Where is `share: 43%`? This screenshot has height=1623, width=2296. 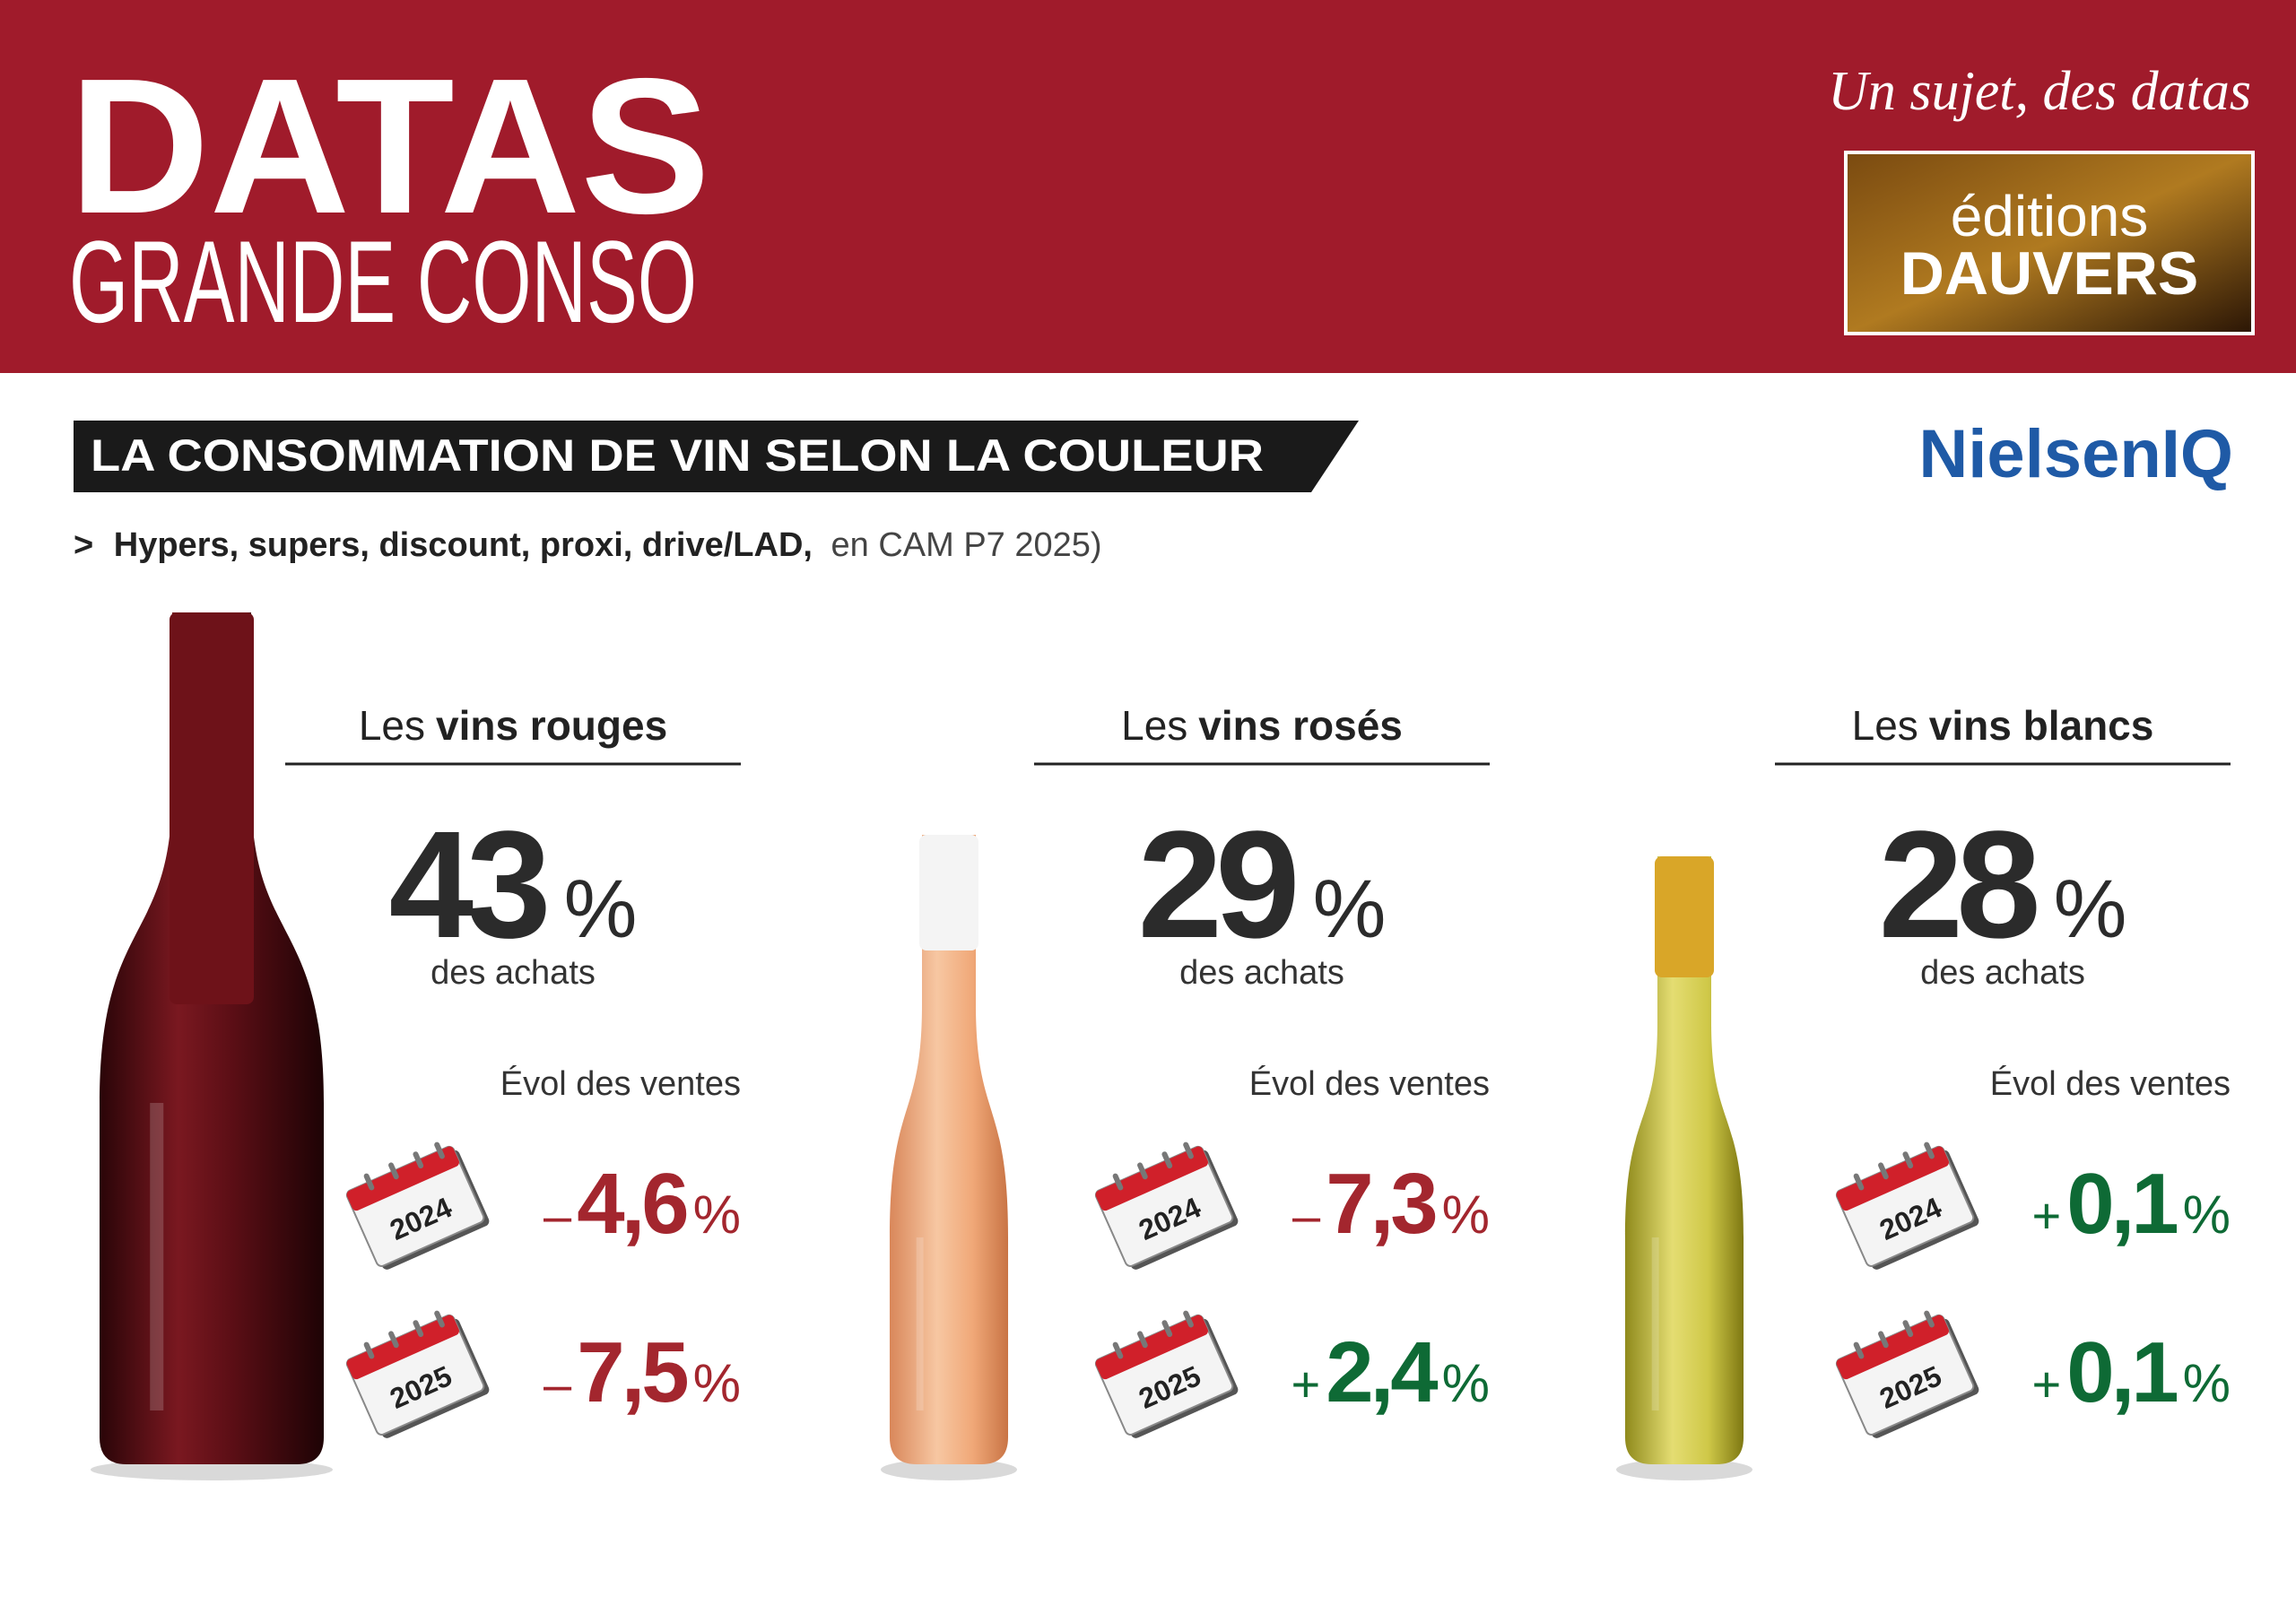
share: 43% is located at coordinates (513, 885).